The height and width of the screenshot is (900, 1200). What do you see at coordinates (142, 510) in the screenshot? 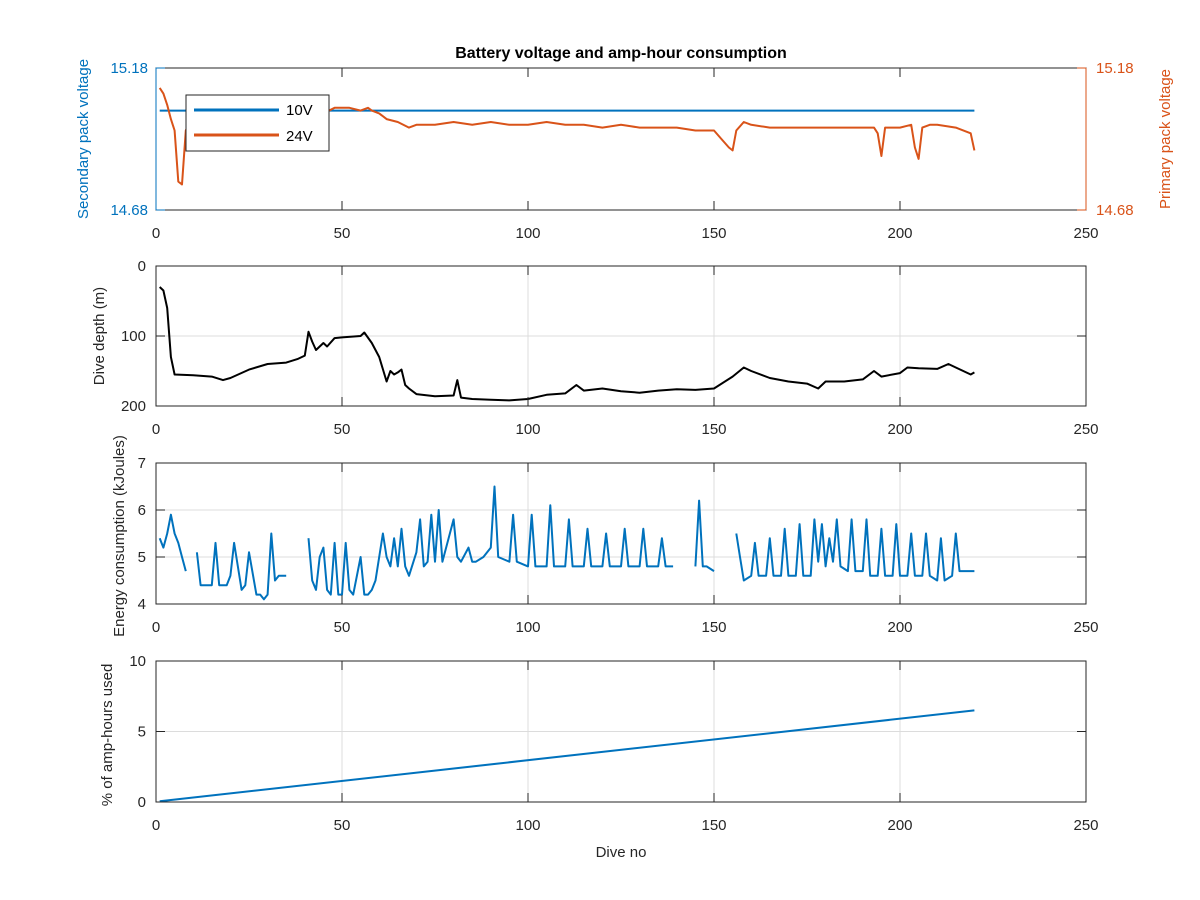
I see `y-tick-label: 6` at bounding box center [142, 510].